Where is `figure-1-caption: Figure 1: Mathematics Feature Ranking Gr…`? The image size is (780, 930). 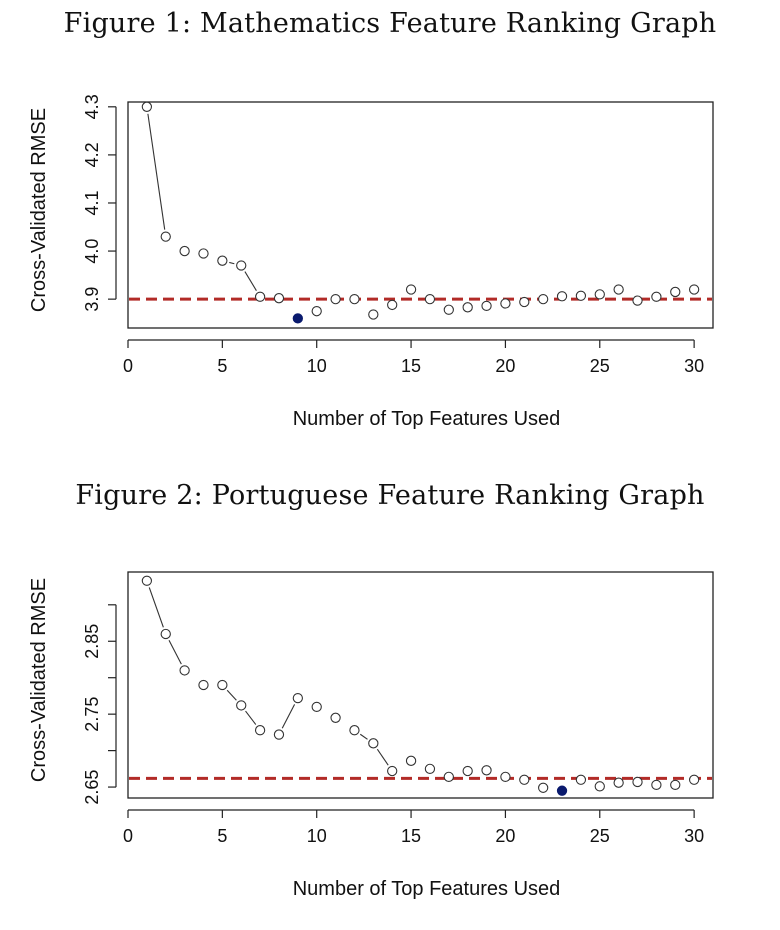
figure-1-caption: Figure 1: Mathematics Feature Ranking Gr… is located at coordinates (390, 23).